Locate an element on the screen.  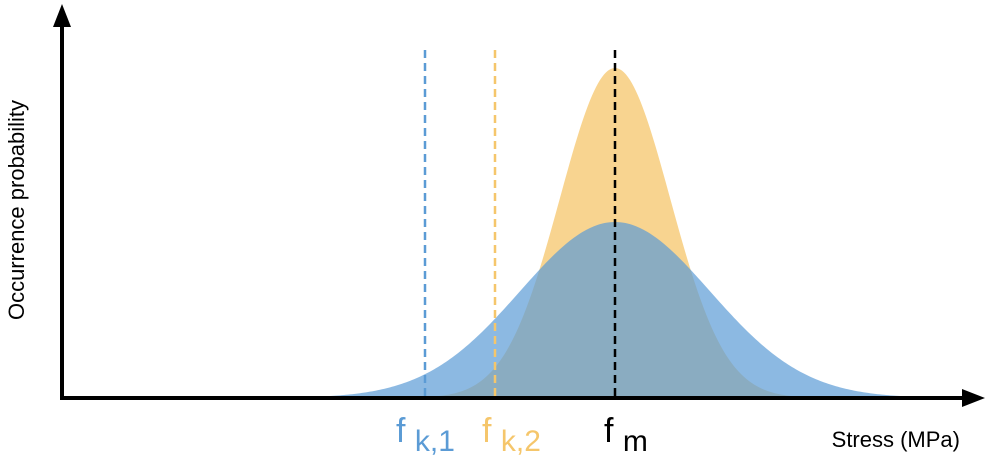
x-axis-arrowhead is located at coordinates (973, 398).